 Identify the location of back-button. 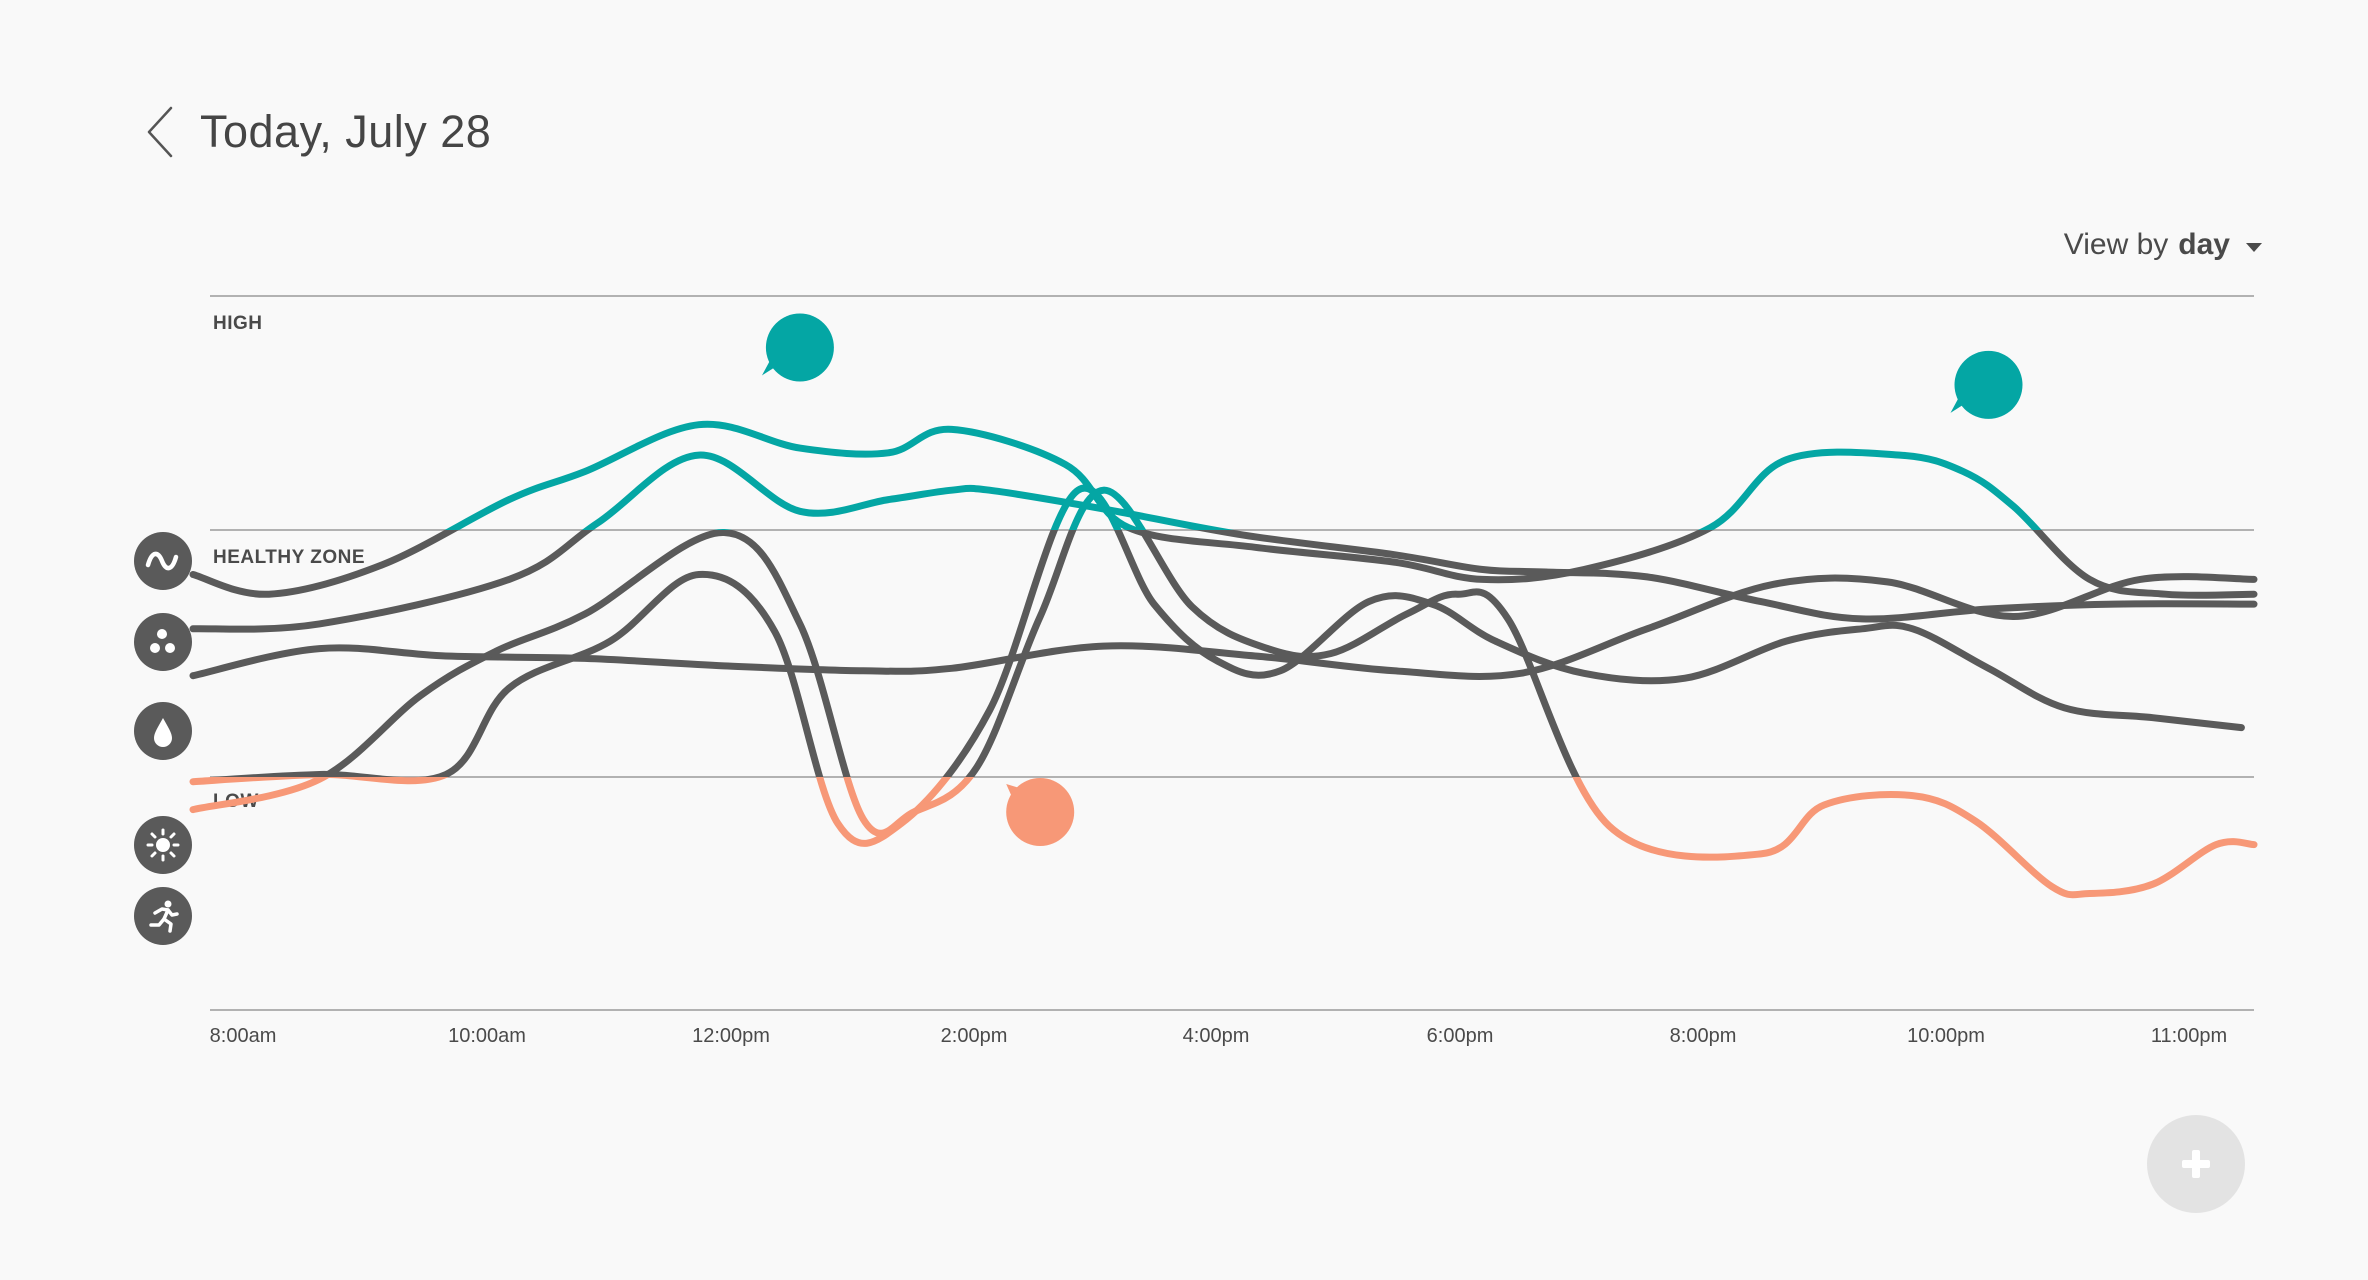
(160, 132).